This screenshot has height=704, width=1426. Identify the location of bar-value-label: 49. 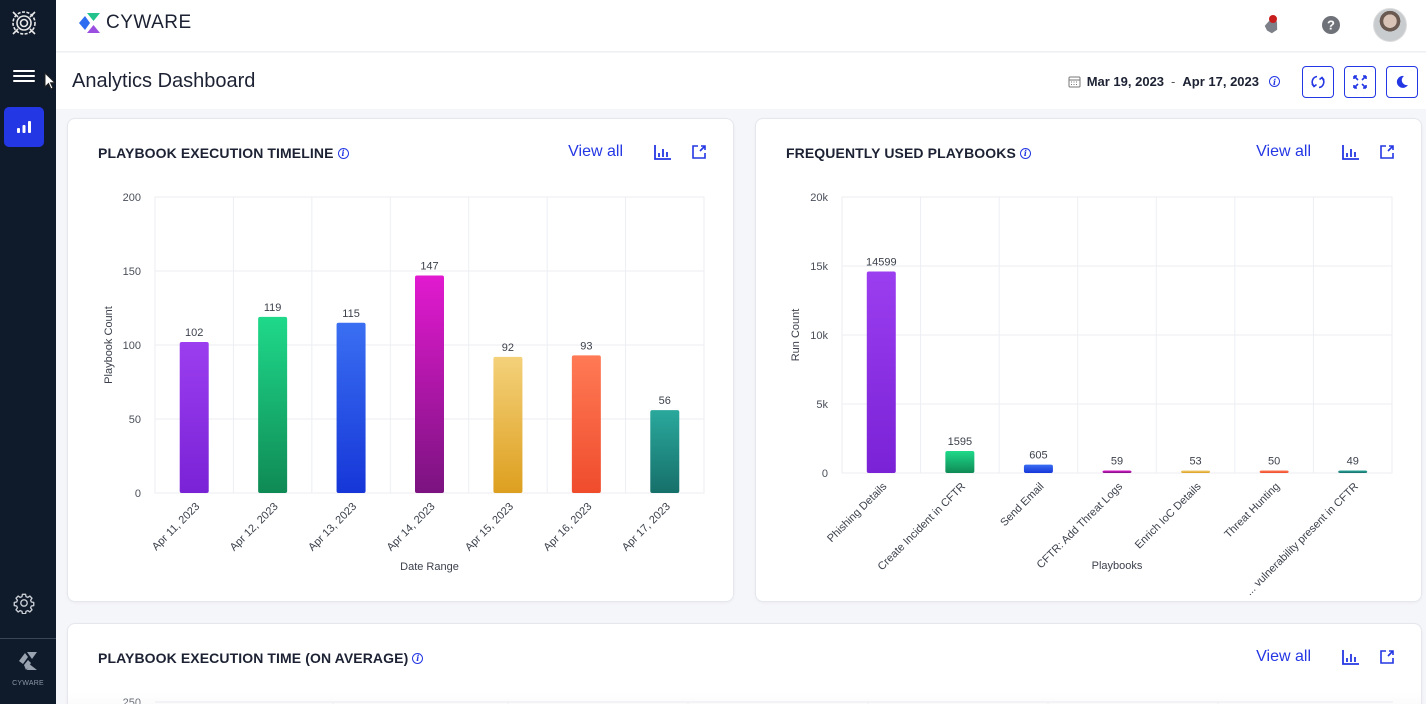
(1353, 462).